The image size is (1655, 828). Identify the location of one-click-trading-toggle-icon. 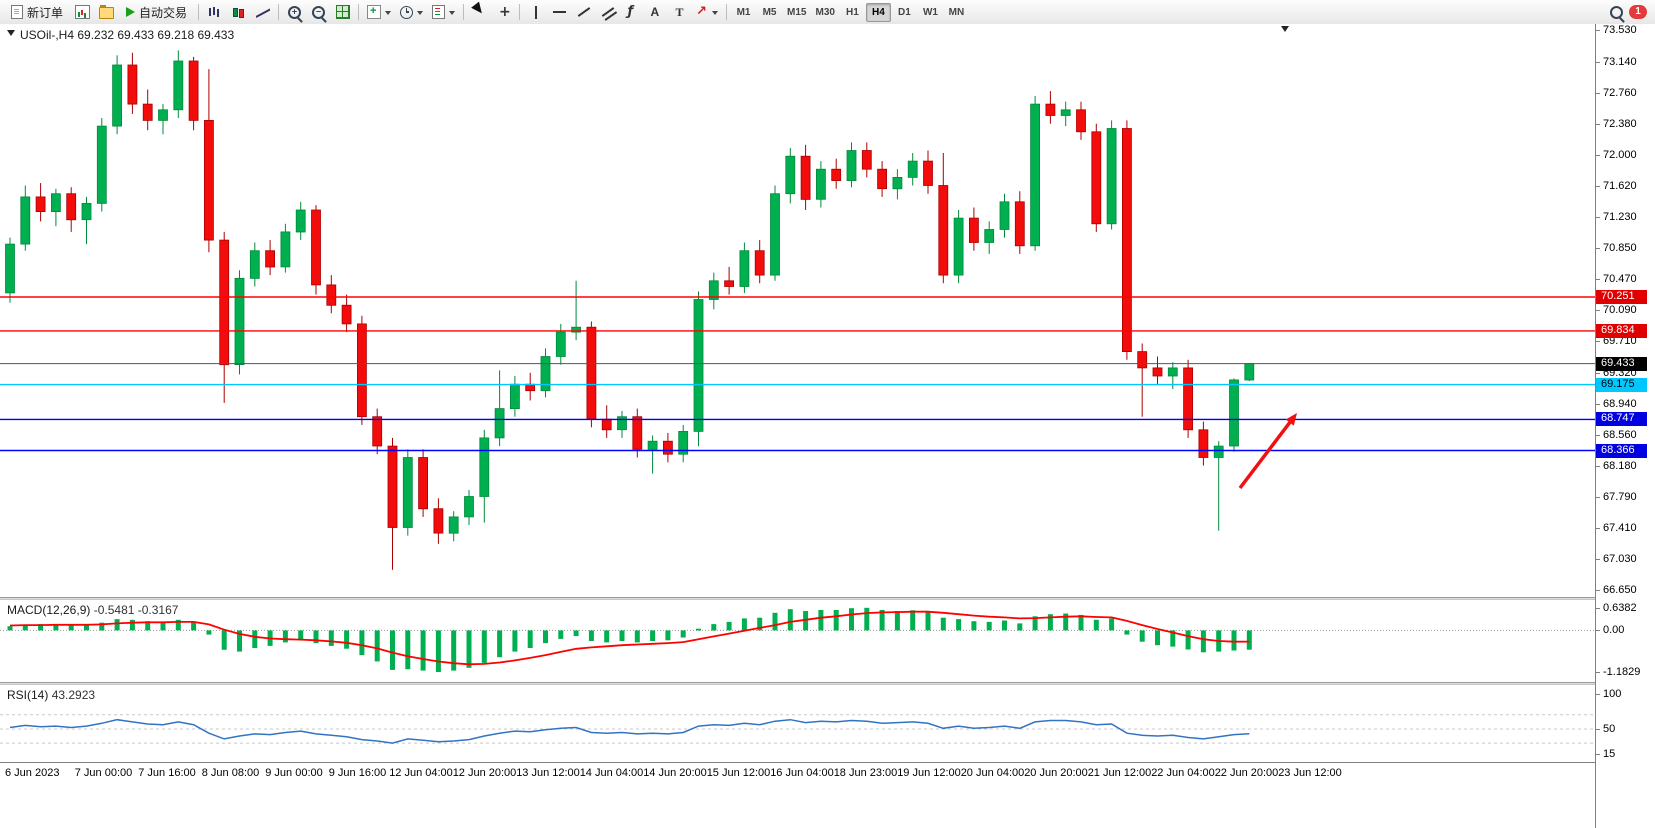
(11, 35).